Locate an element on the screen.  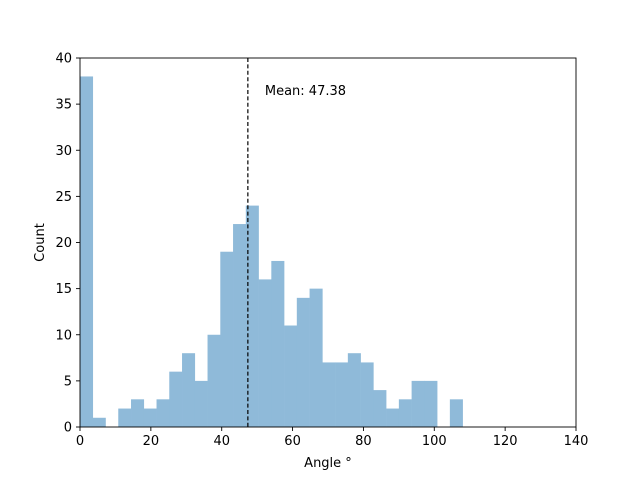
y-tick-label: 35 is located at coordinates (63, 105).